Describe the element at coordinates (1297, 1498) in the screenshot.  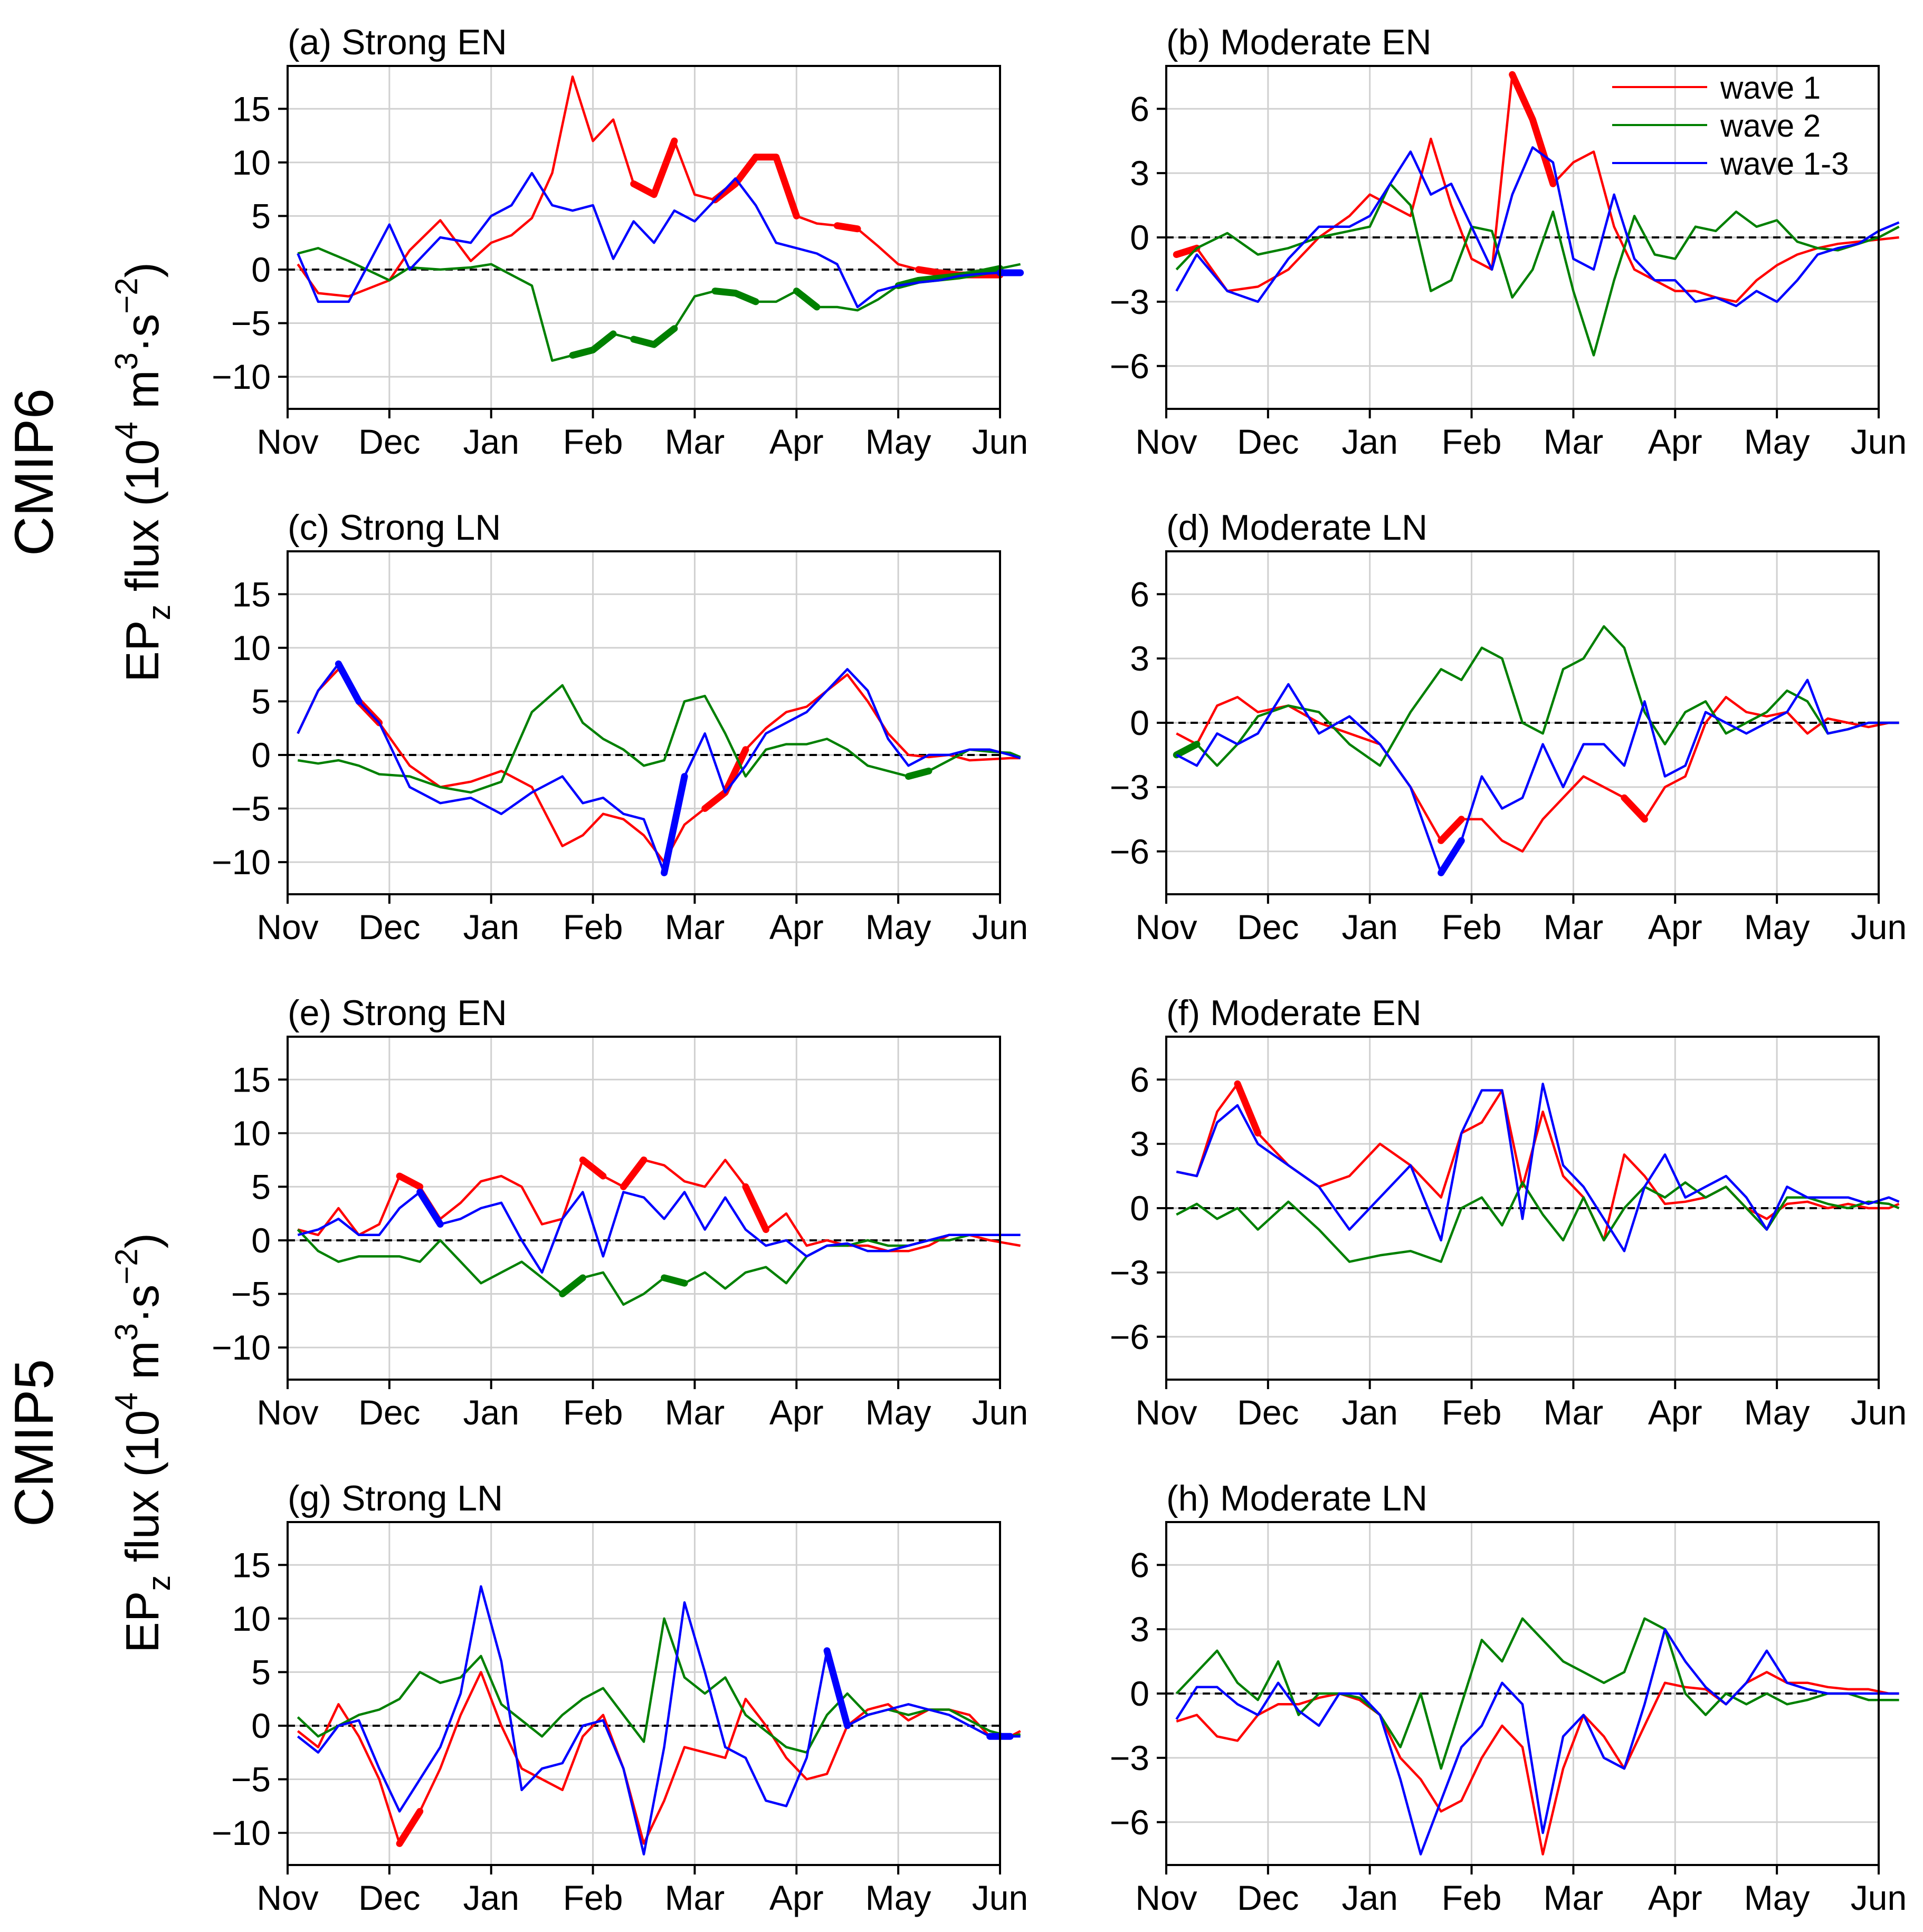
I see `panel-title: (h) Moderate LN` at that location.